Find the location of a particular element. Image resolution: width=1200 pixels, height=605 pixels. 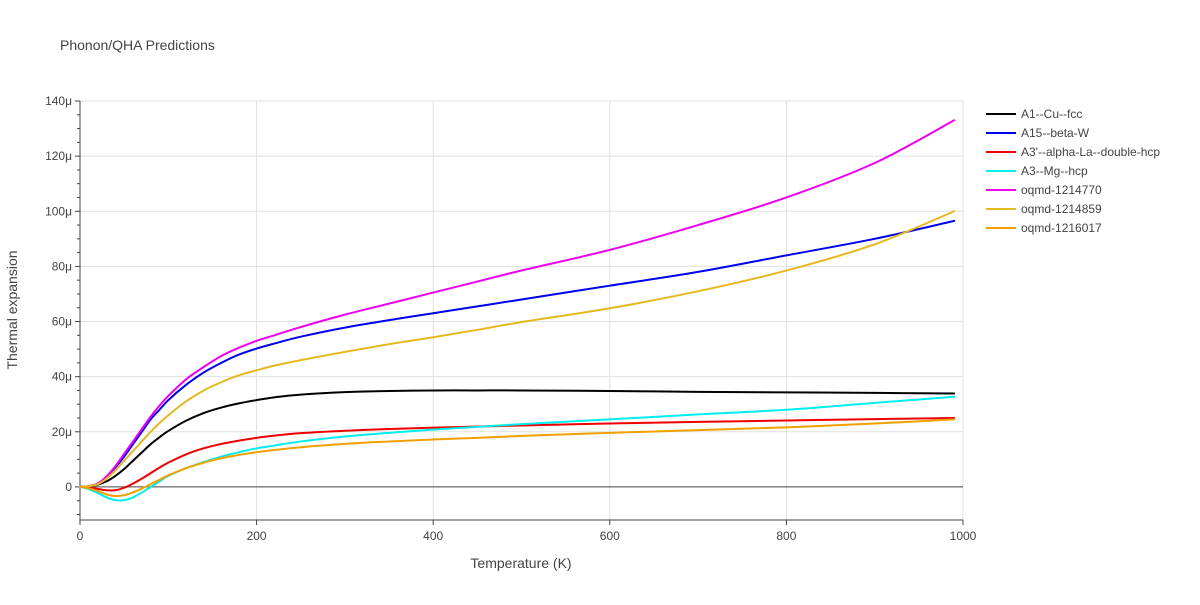

legend-label: oqmd-1214770 is located at coordinates (1061, 190).